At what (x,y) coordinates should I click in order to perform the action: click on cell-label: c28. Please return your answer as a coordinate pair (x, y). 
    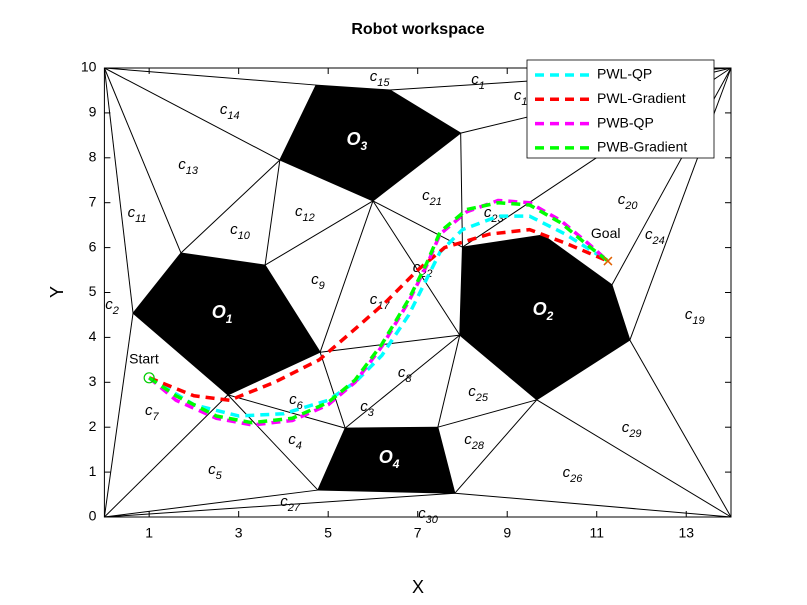
    Looking at the image, I should click on (474, 441).